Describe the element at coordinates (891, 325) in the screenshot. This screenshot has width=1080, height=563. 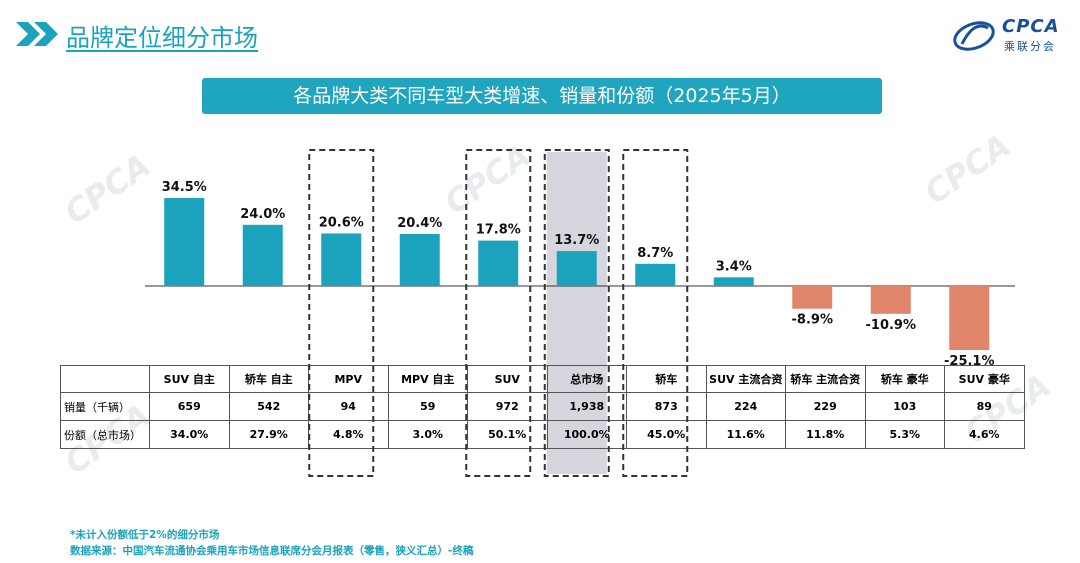
I see `bar-value-label: -10.9%` at that location.